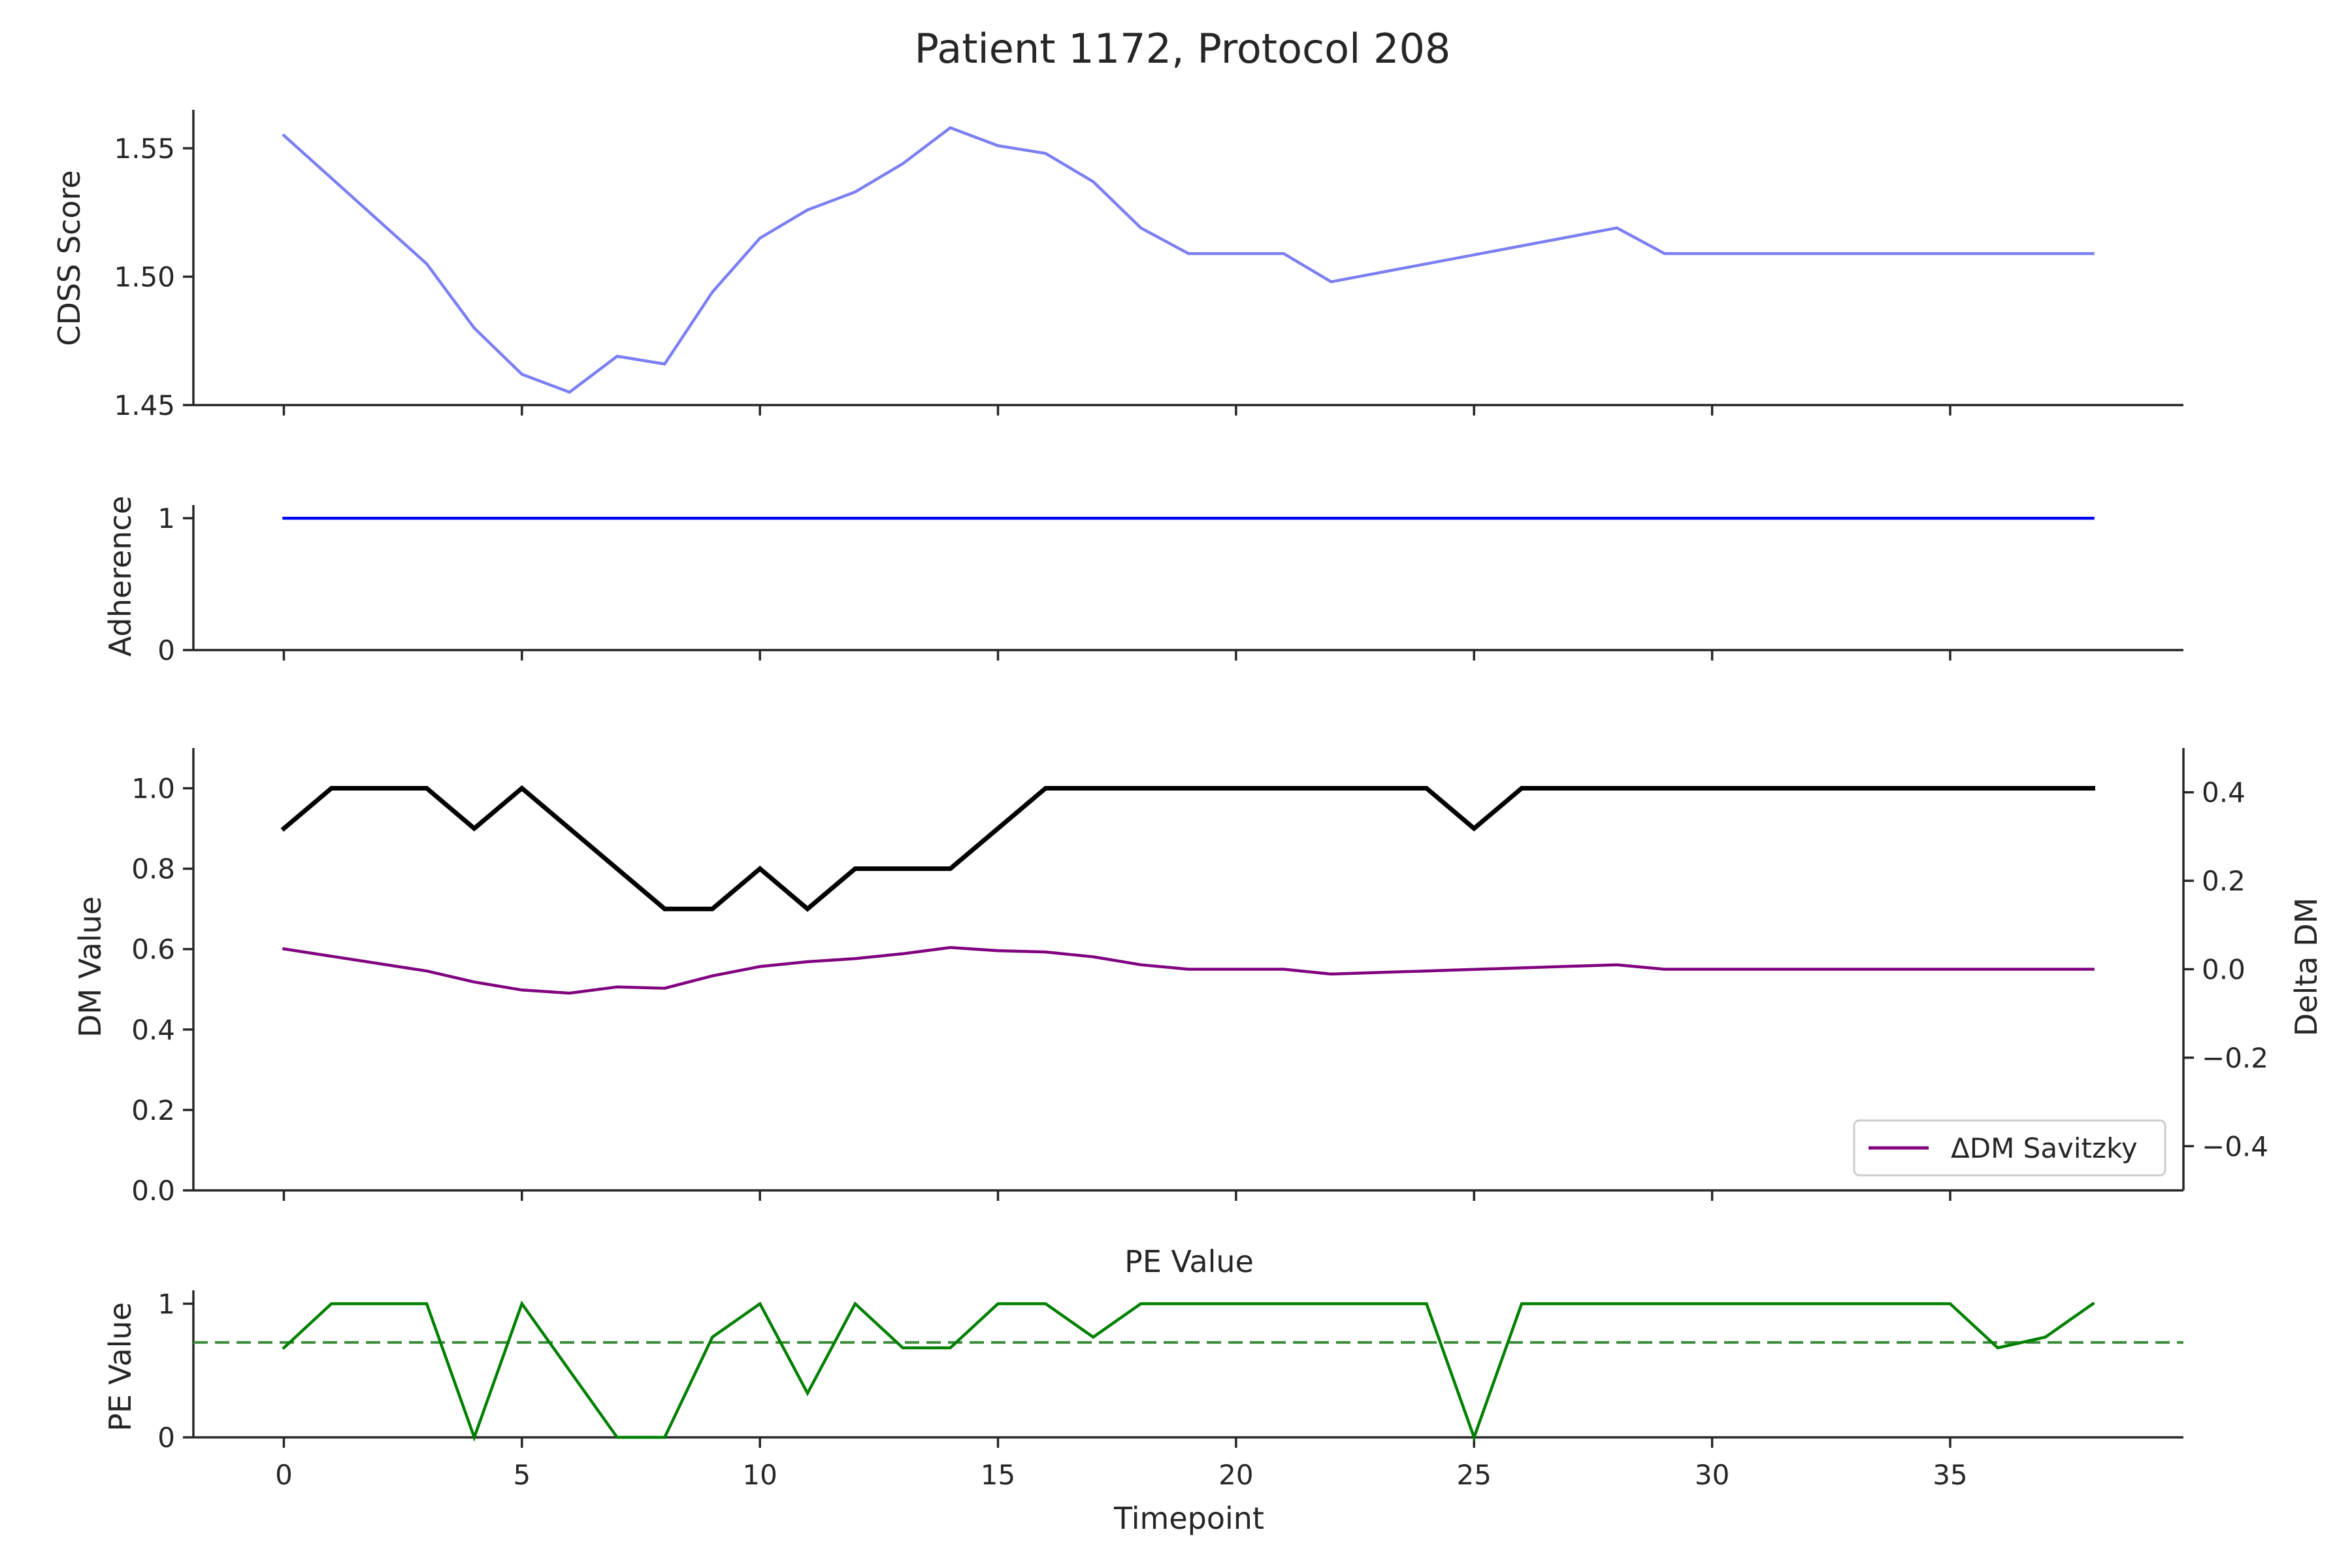 Image resolution: width=2352 pixels, height=1568 pixels. What do you see at coordinates (144, 405) in the screenshot?
I see `y-tick-label-cdss: 1.45` at bounding box center [144, 405].